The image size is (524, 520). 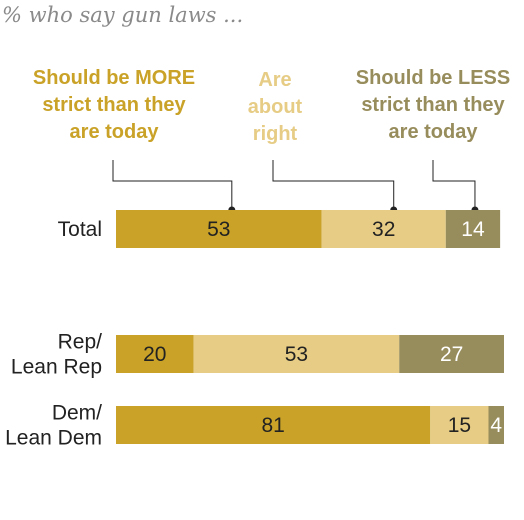 What do you see at coordinates (80, 229) in the screenshot?
I see `row-label-0: Total` at bounding box center [80, 229].